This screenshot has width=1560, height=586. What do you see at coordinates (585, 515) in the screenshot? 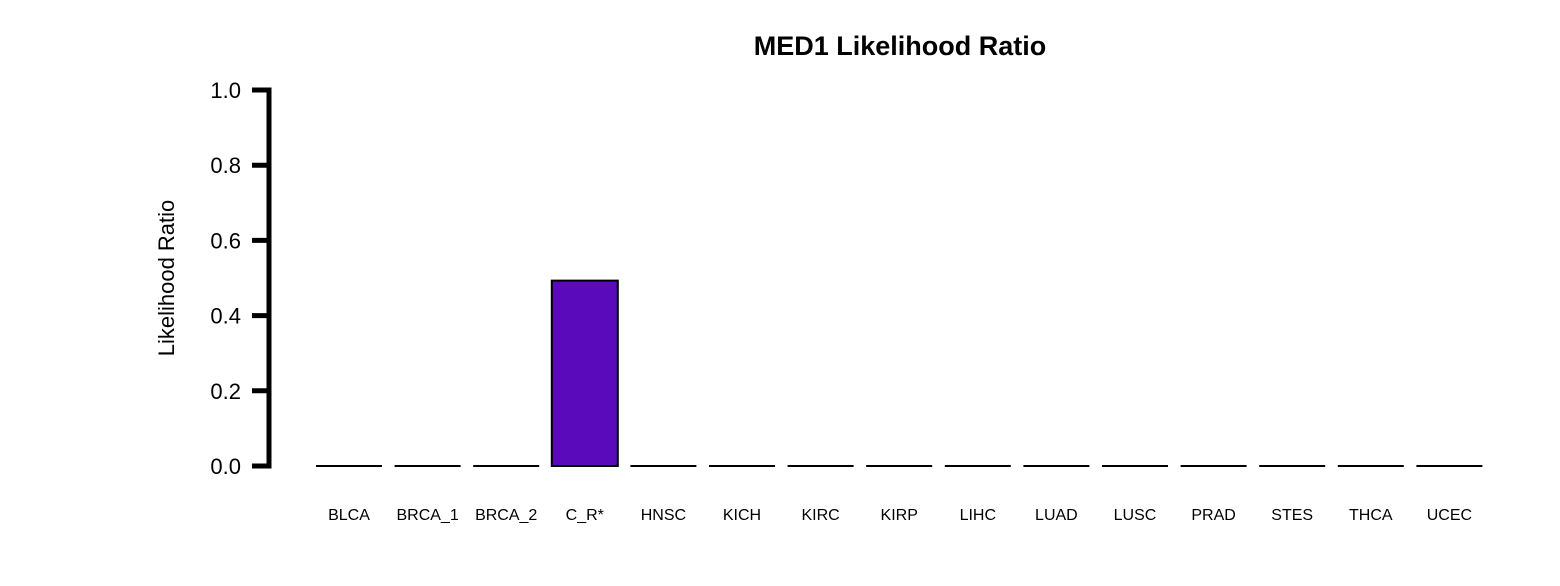
I see `x-tick-label: C_R*` at bounding box center [585, 515].